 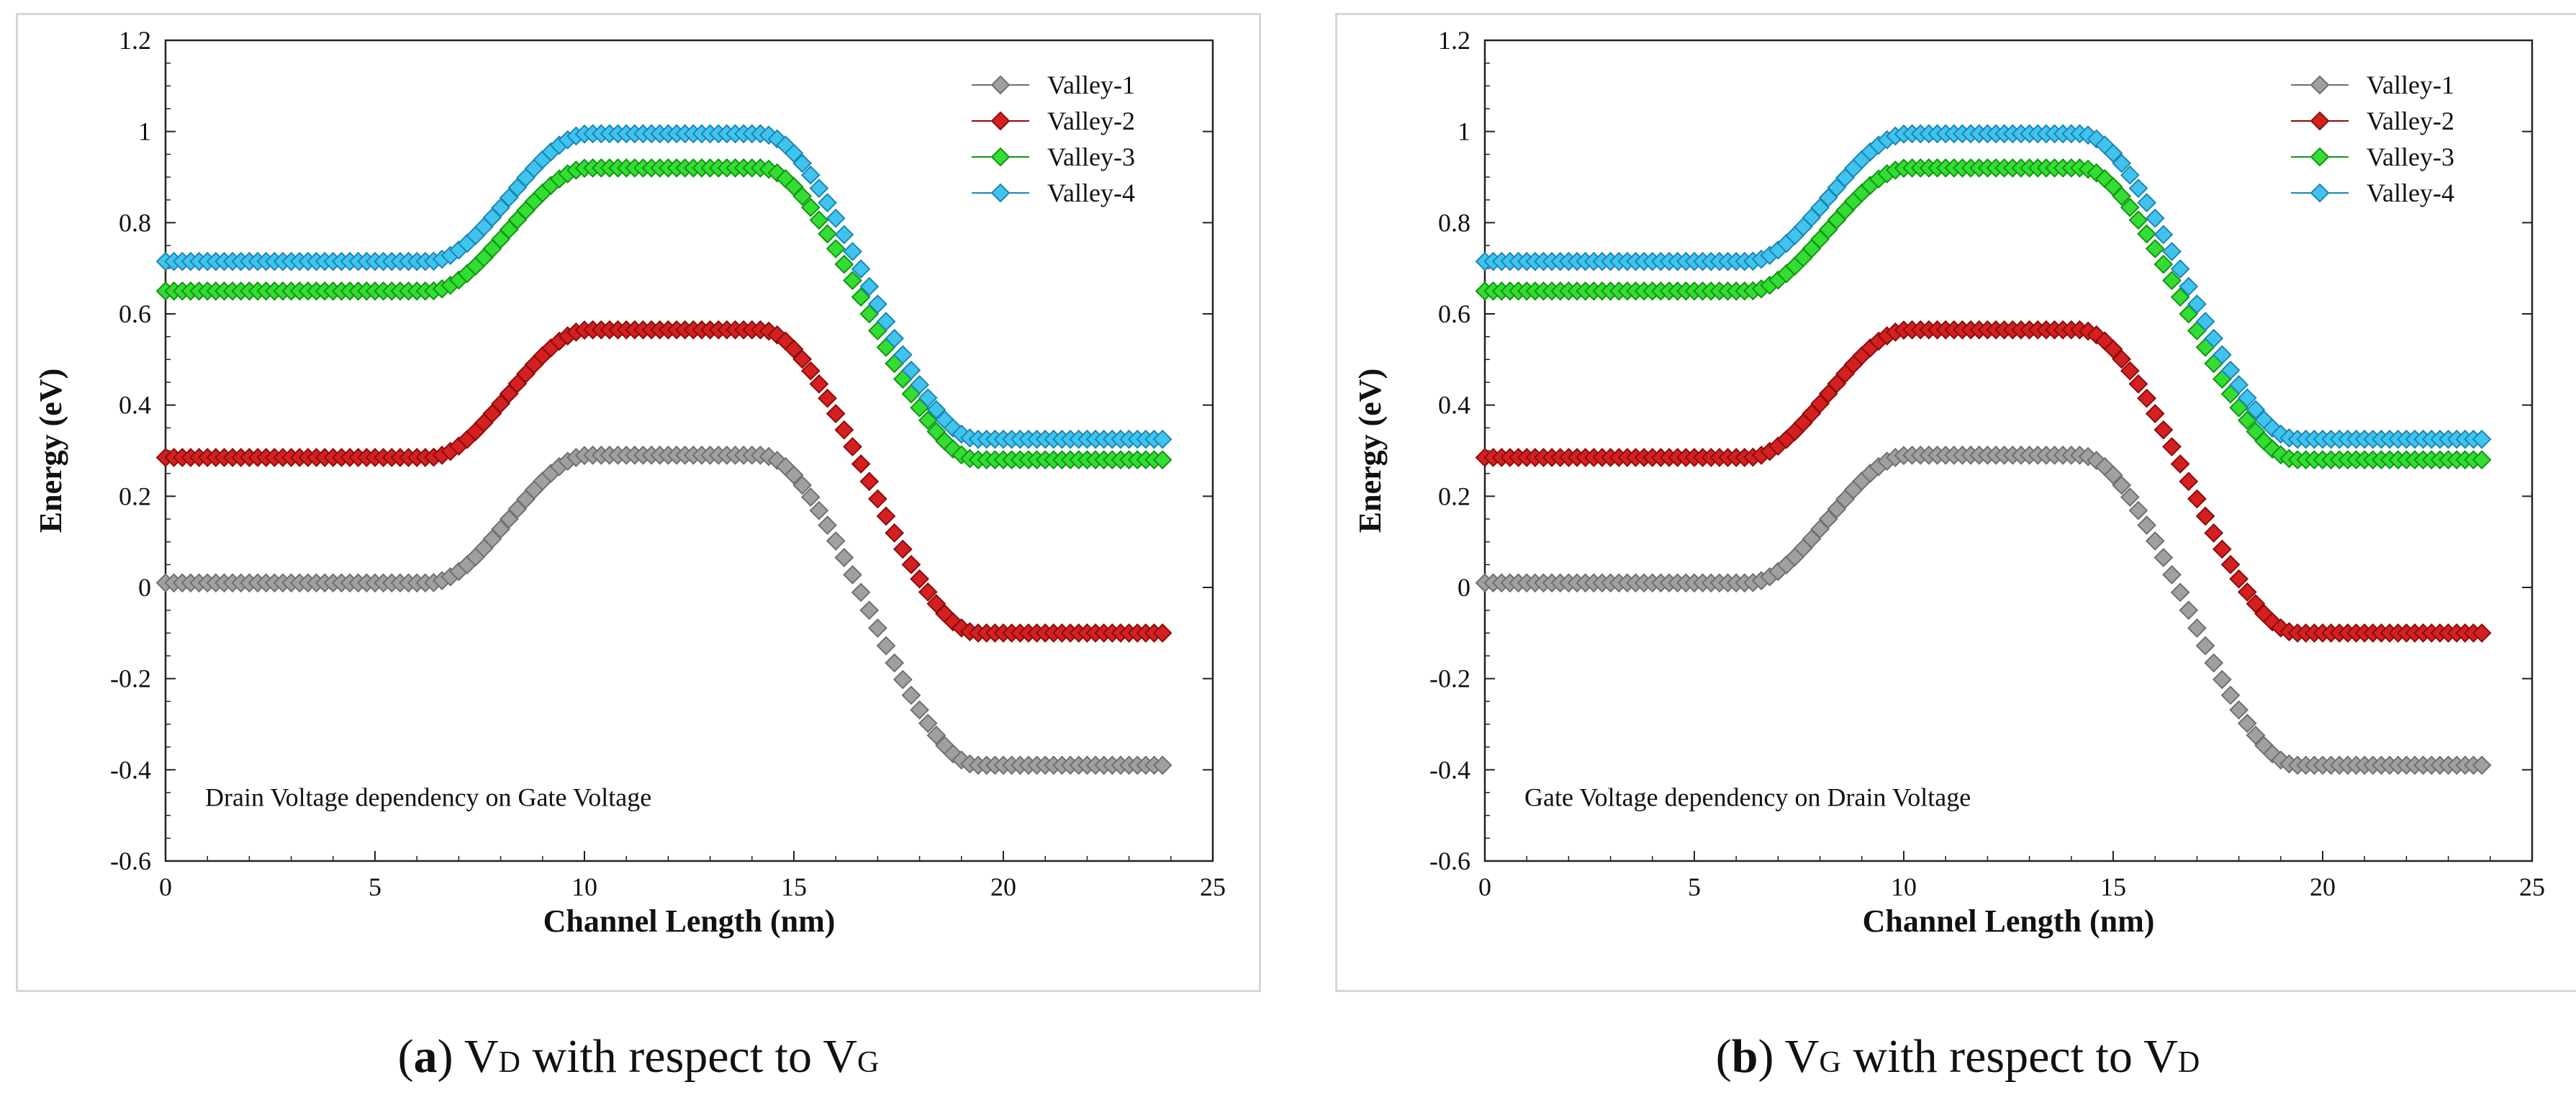 I want to click on y-tick-label: 1, so click(x=144, y=131).